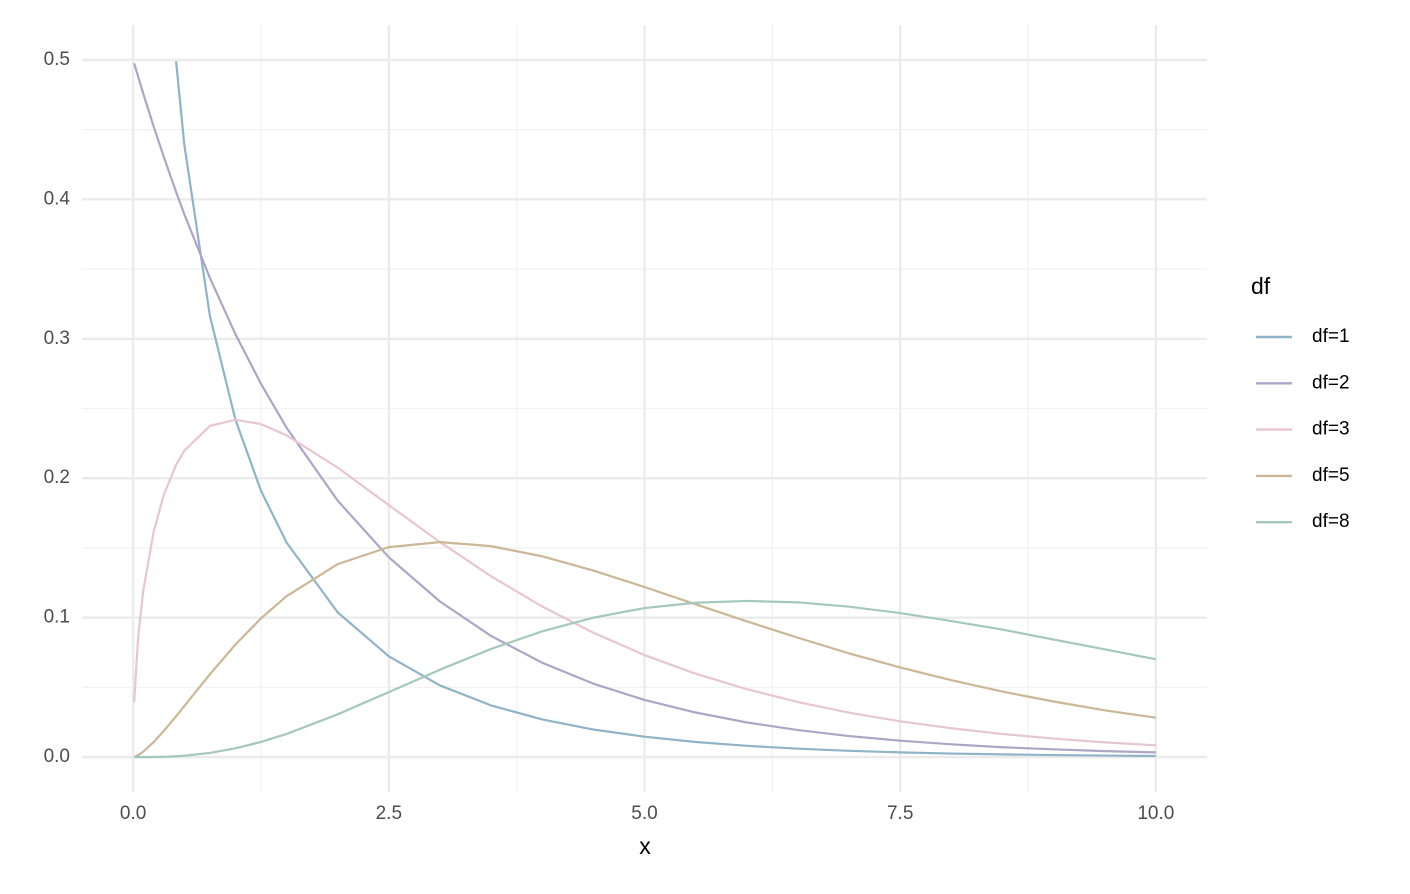  Describe the element at coordinates (1155, 813) in the screenshot. I see `x-tick-label: 10.0` at that location.